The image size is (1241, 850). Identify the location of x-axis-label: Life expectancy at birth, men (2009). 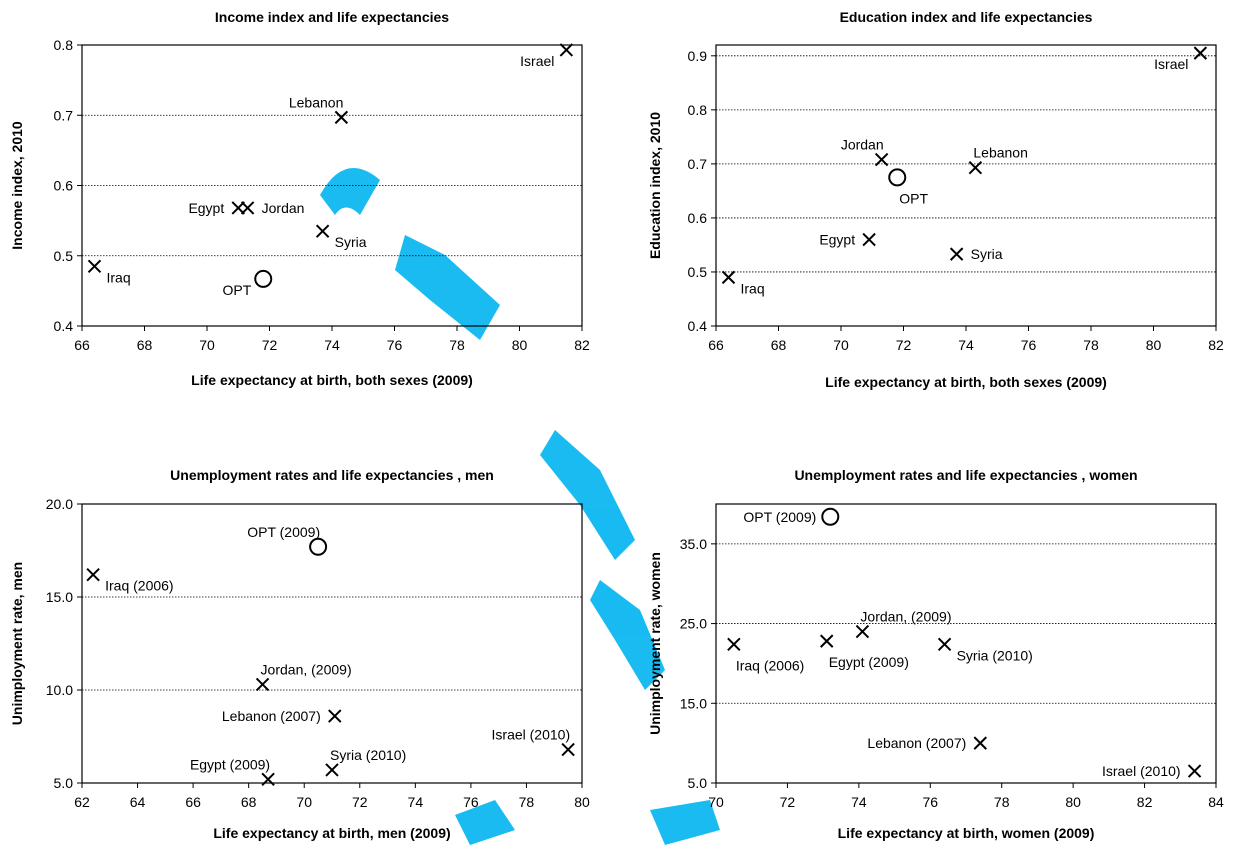
(331, 833).